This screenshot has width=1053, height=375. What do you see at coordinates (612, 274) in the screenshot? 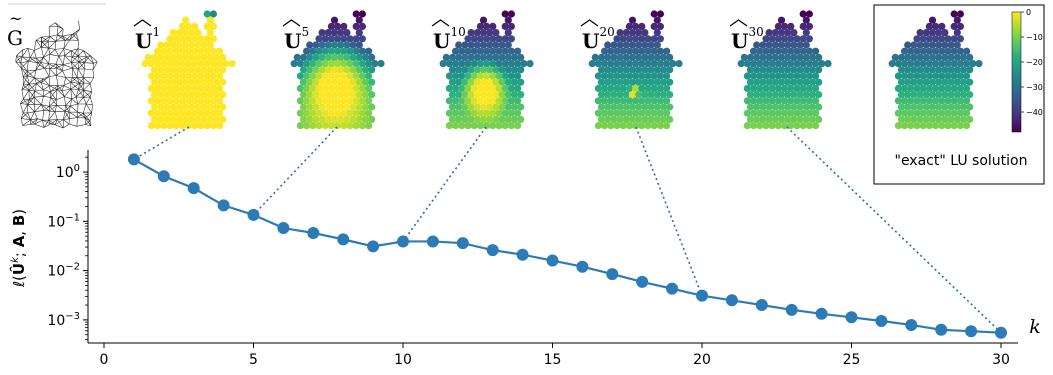
I see `data-point-k17` at bounding box center [612, 274].